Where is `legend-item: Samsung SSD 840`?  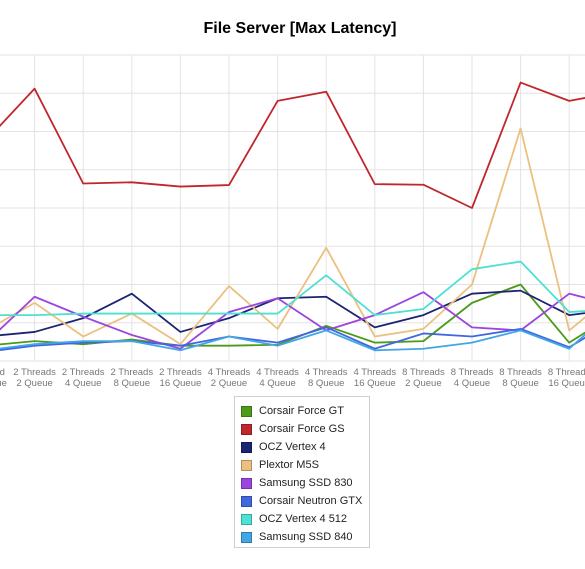
legend-item: Samsung SSD 840 is located at coordinates (305, 537).